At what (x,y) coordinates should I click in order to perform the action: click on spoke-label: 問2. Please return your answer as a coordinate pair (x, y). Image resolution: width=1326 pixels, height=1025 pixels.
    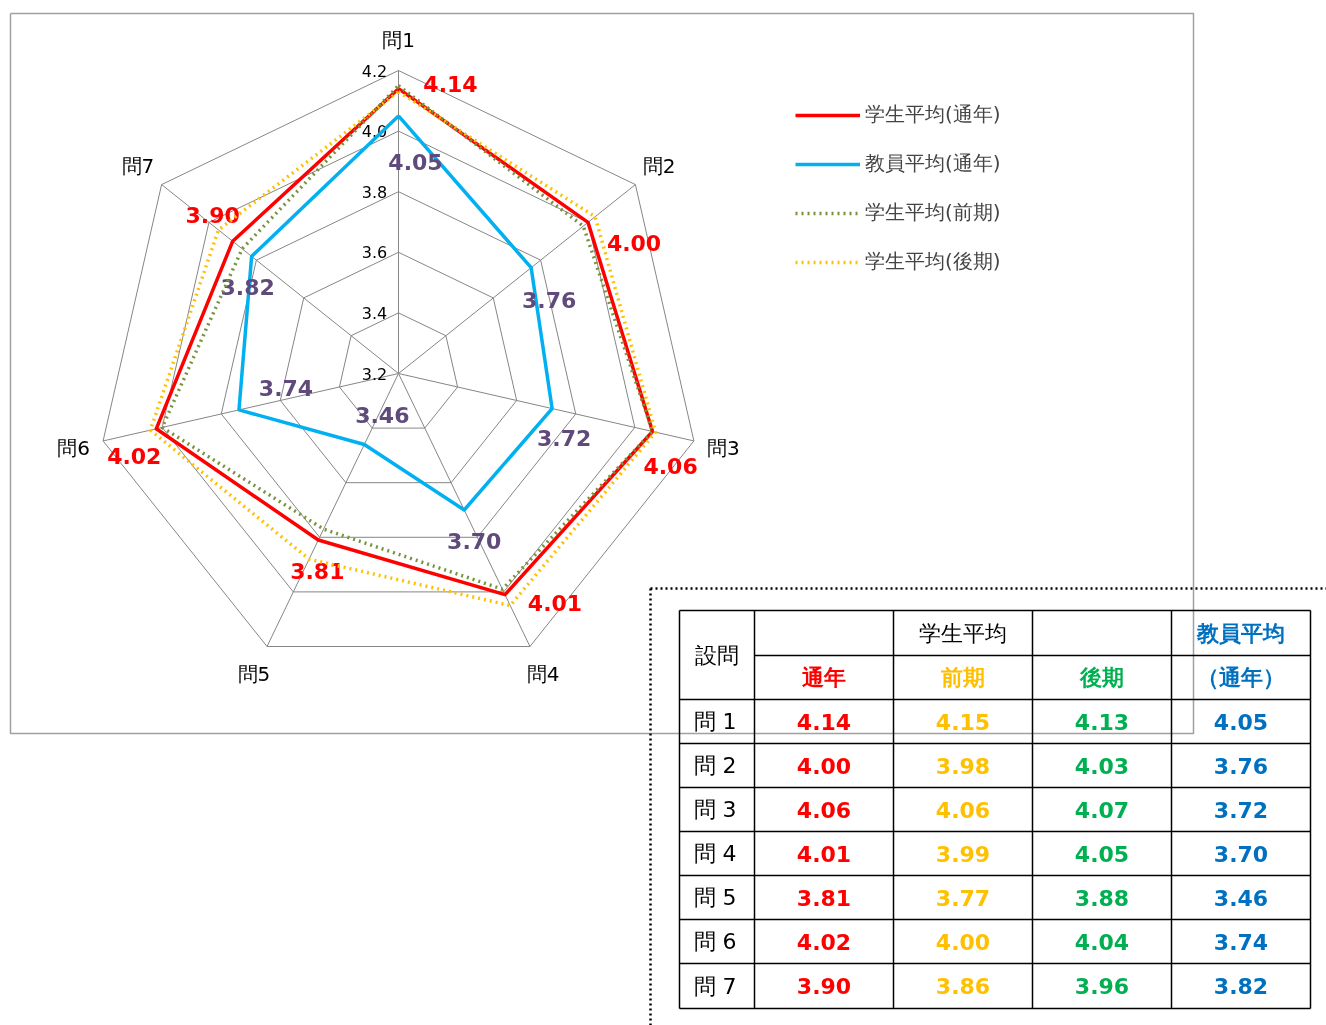
    Looking at the image, I should click on (659, 165).